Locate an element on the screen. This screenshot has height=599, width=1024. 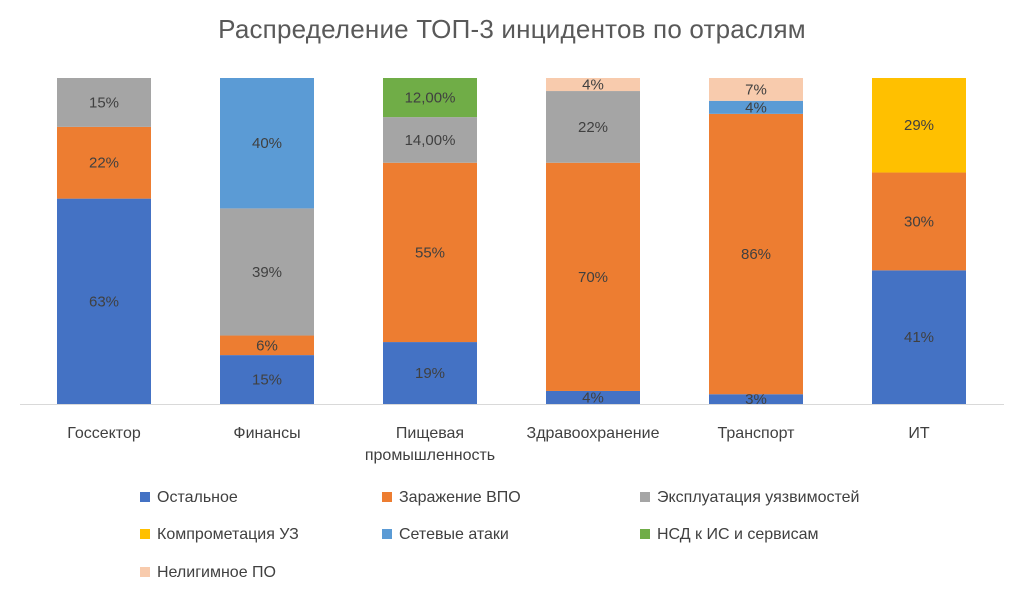
x-tick-label: Госсектор is located at coordinates (104, 433).